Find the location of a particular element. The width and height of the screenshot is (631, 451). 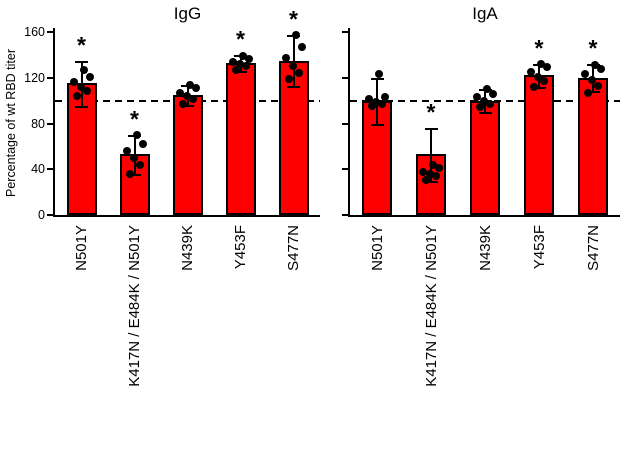

category-label: Y453F is located at coordinates (539, 247).